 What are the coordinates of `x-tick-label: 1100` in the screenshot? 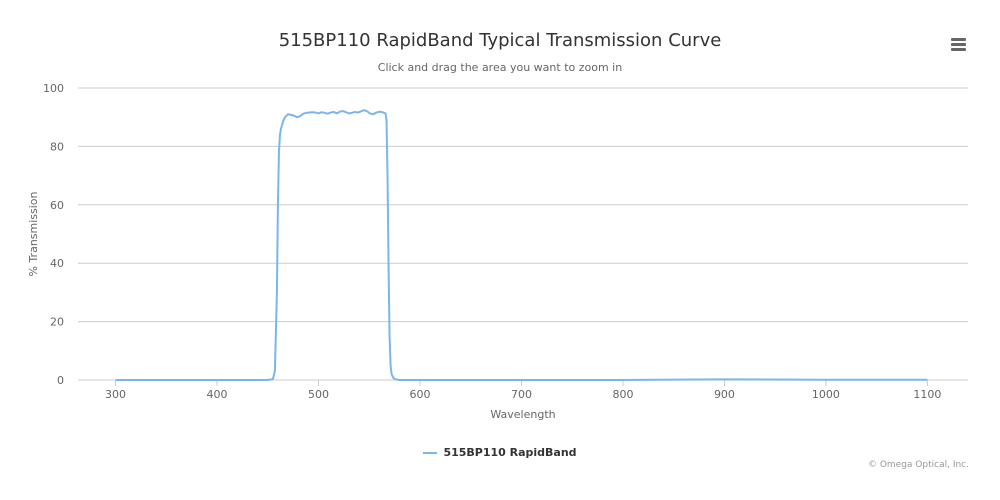 It's located at (927, 394).